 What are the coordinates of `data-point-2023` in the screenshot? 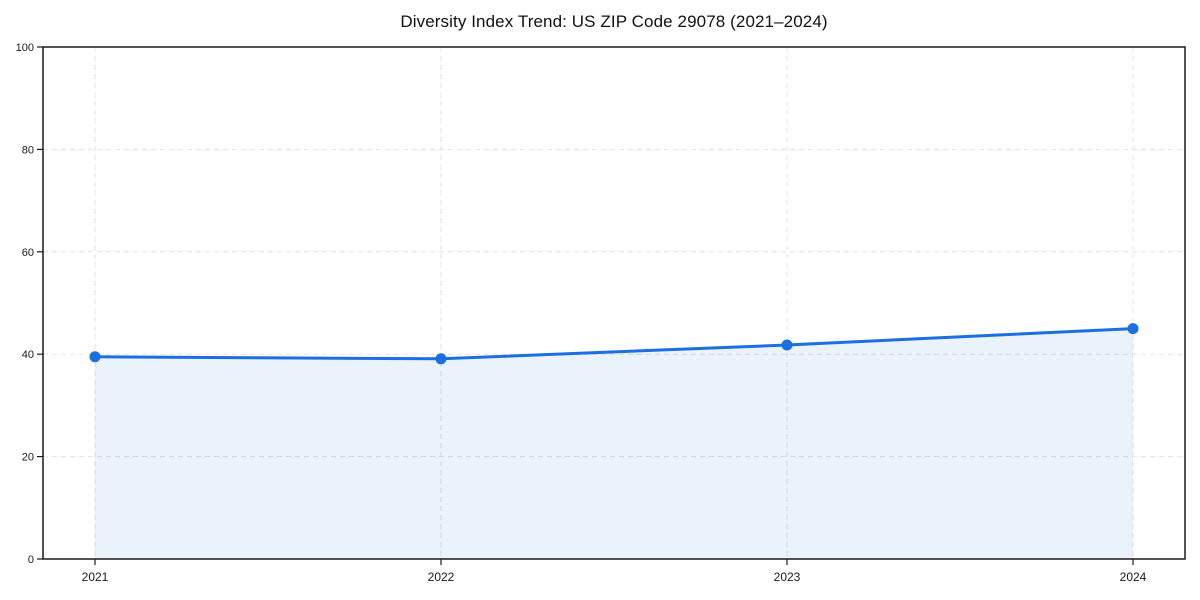 It's located at (787, 345).